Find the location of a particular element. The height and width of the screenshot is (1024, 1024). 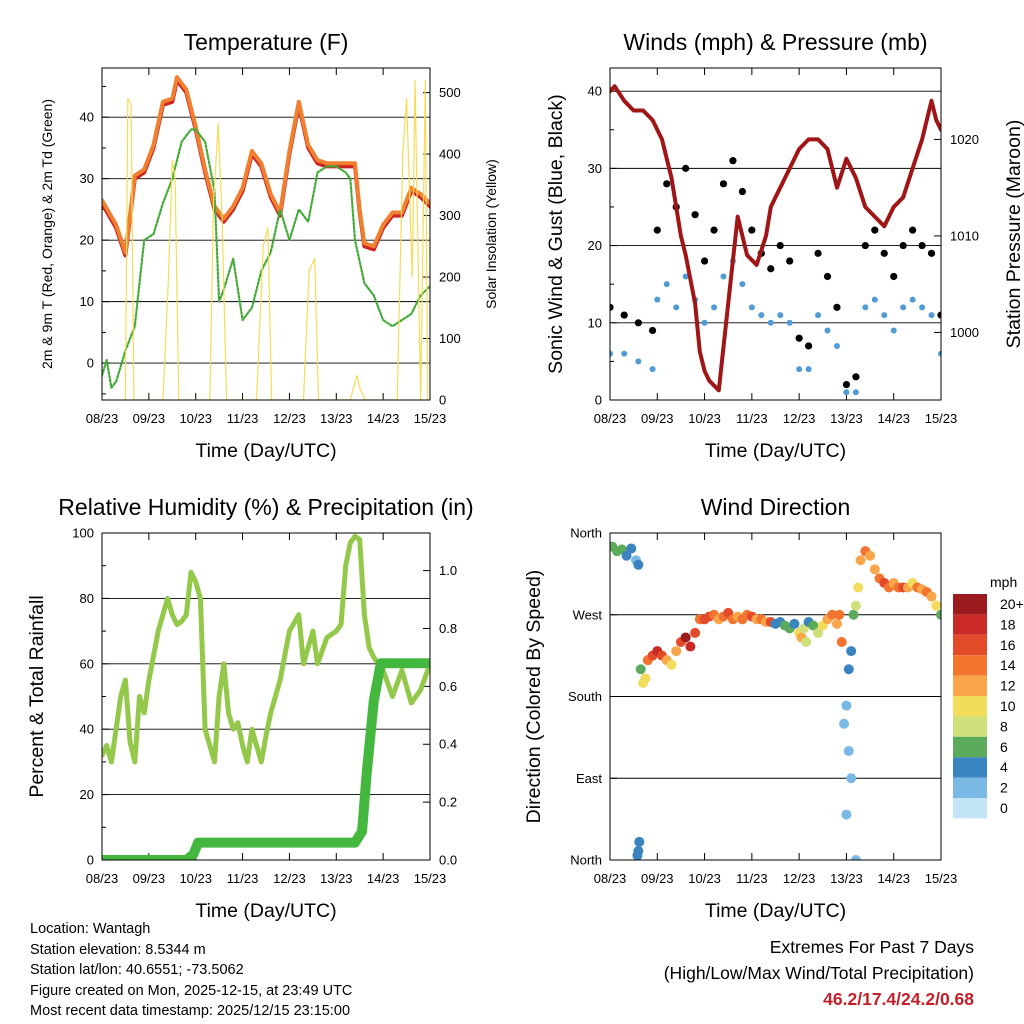

x-tick-label: 12/23 is located at coordinates (289, 418).